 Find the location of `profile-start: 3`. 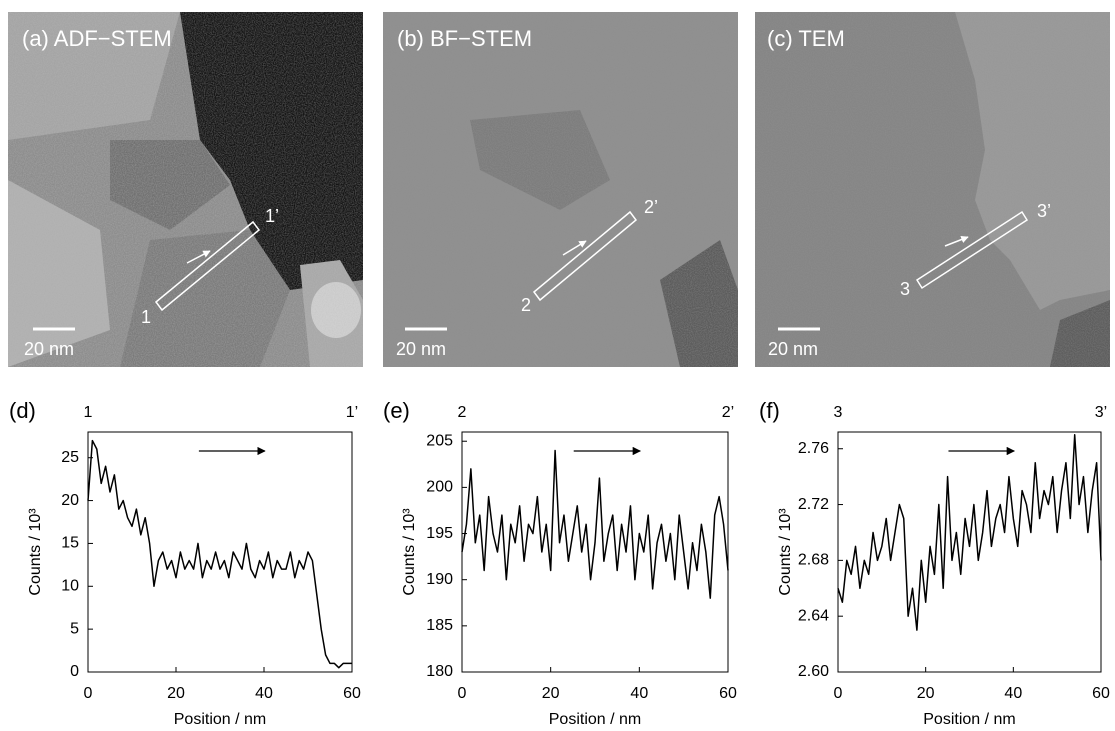

profile-start: 3 is located at coordinates (905, 289).